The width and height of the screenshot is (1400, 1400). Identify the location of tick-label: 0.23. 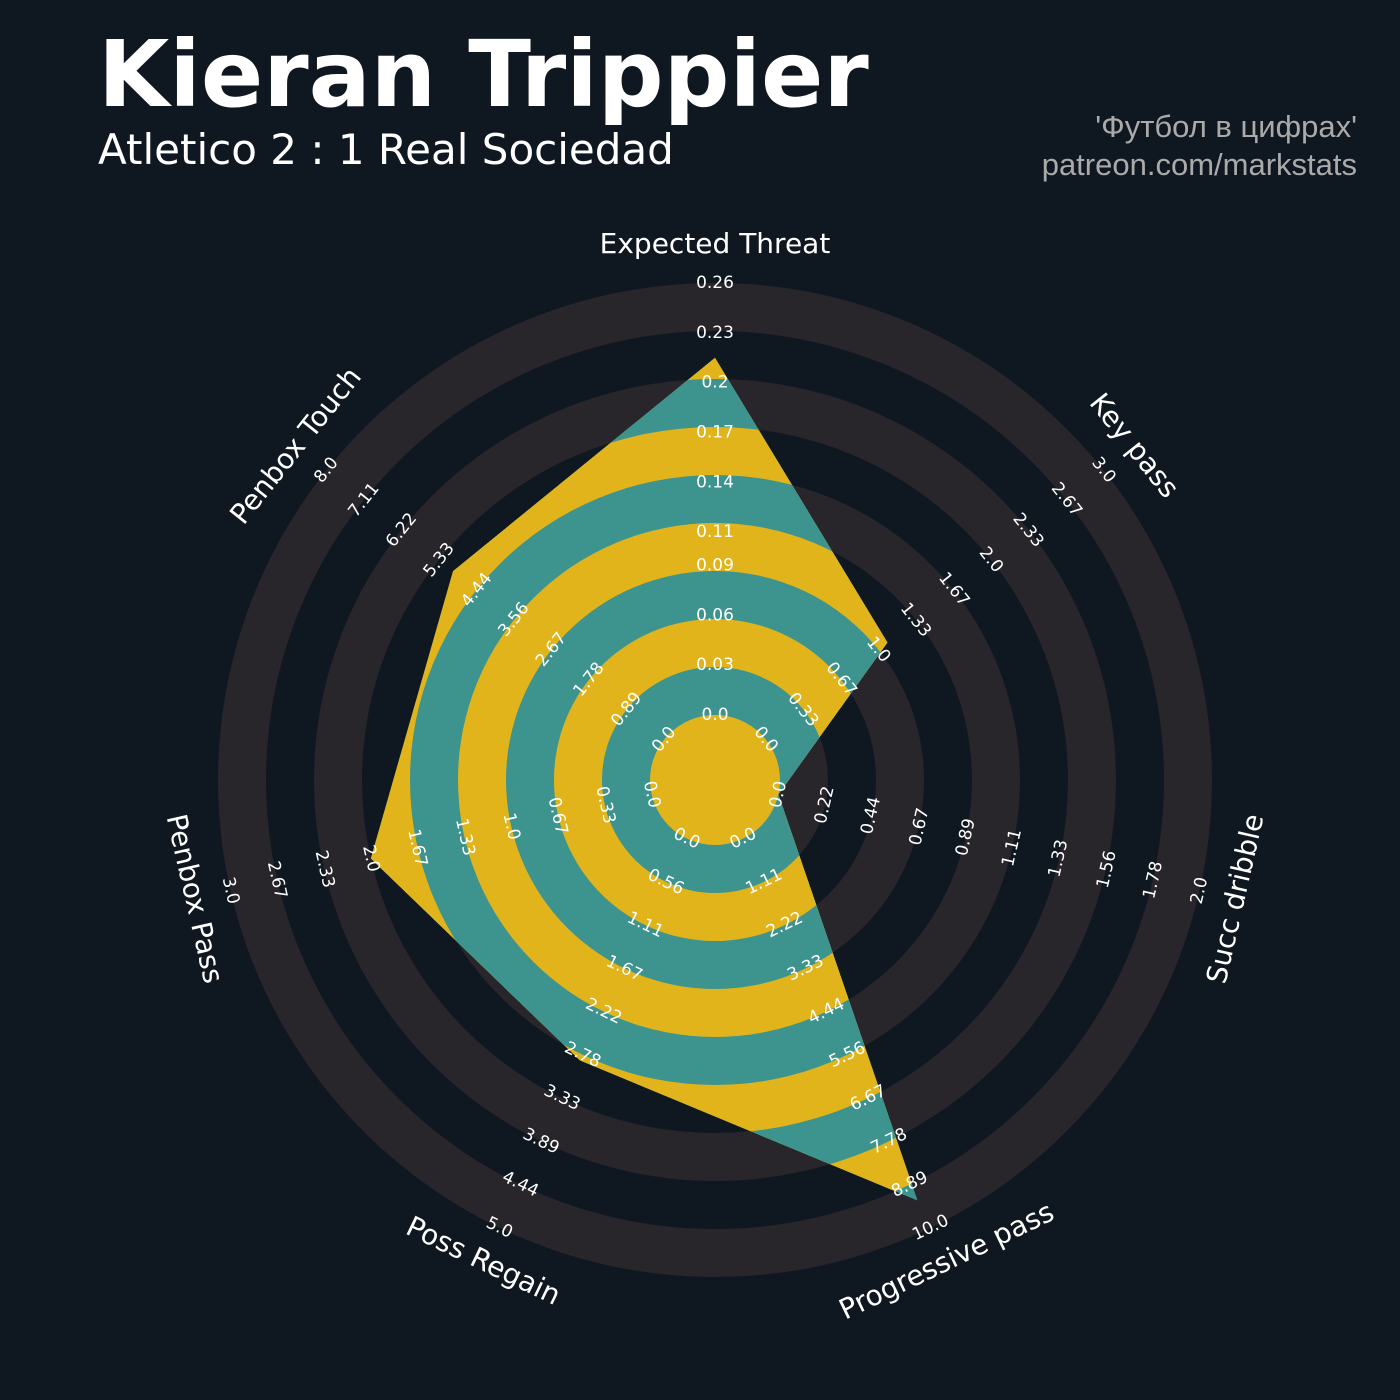
(715, 333).